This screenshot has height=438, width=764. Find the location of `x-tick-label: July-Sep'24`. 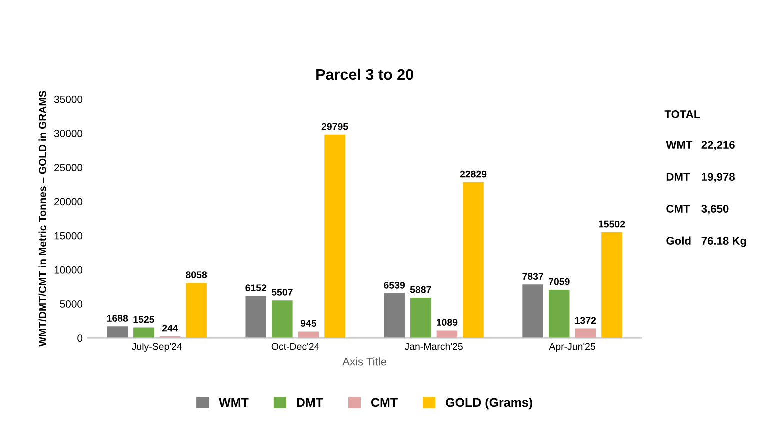

x-tick-label: July-Sep'24 is located at coordinates (157, 347).